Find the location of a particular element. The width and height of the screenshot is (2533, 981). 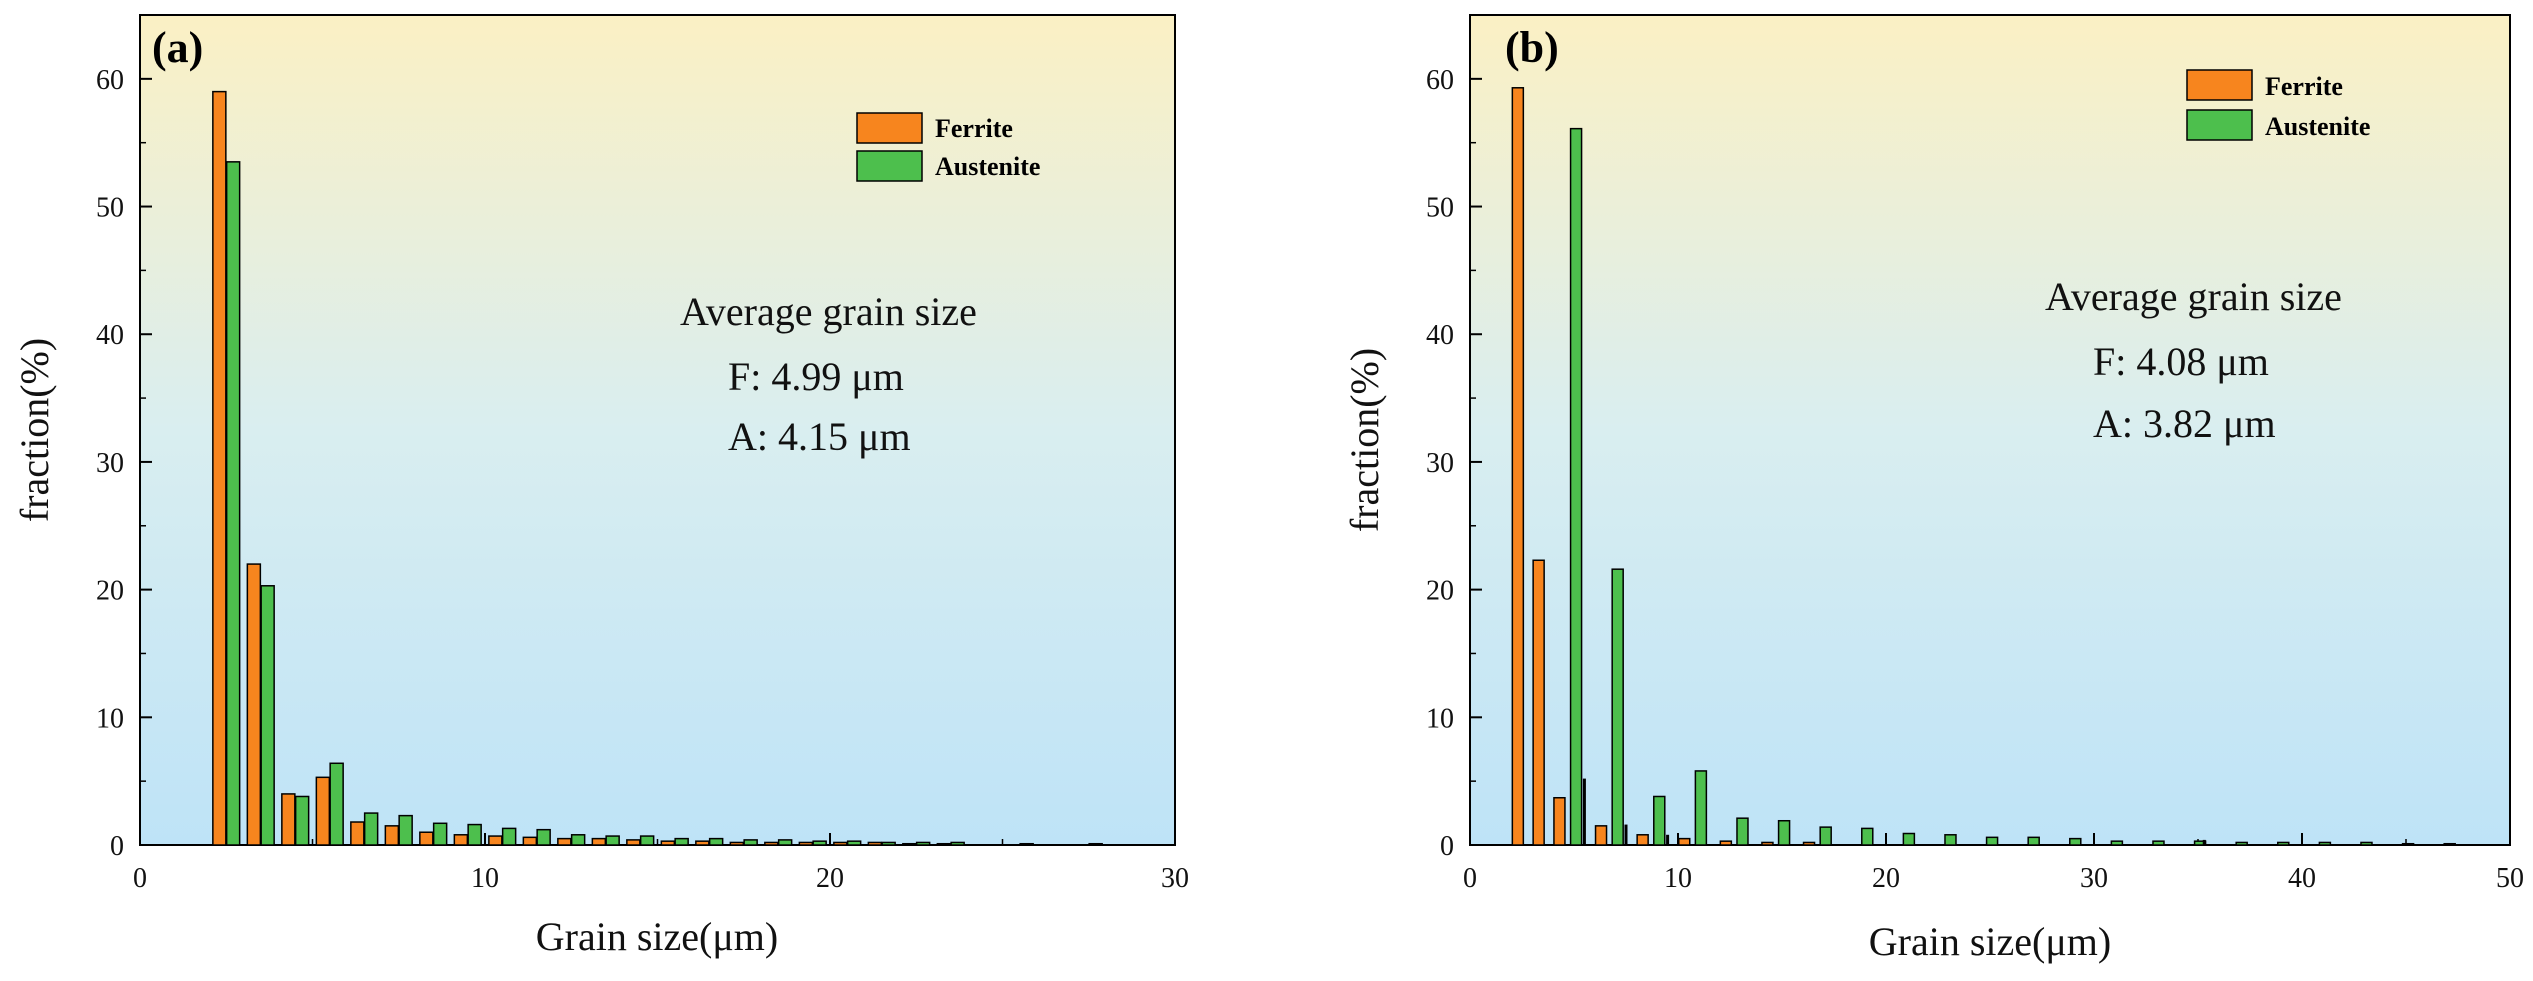

y-tick-label: 50 is located at coordinates (110, 208).